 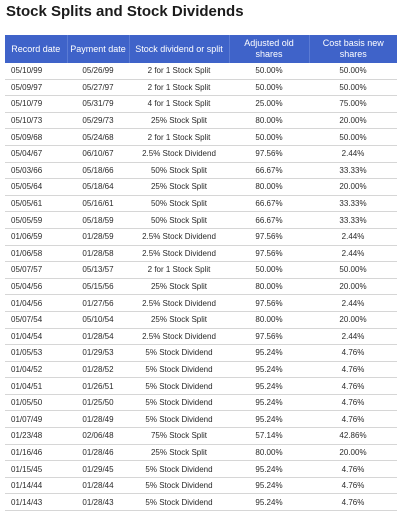 I want to click on header-record-date: Record date, so click(x=36, y=49).